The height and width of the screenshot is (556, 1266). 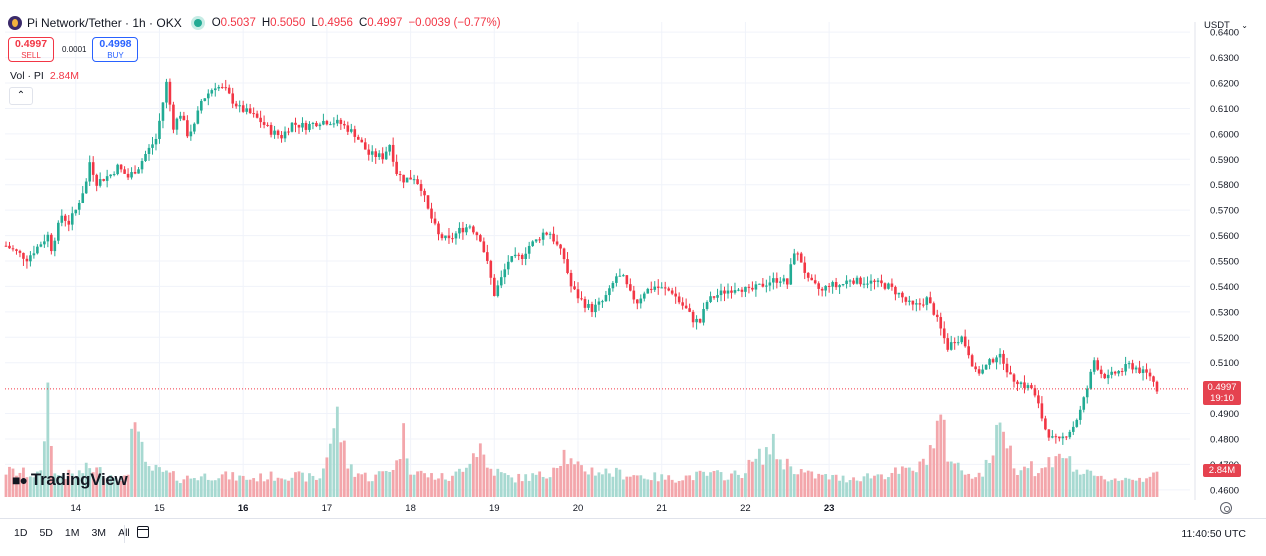 What do you see at coordinates (72, 533) in the screenshot?
I see `timeframe-1m: 1M` at bounding box center [72, 533].